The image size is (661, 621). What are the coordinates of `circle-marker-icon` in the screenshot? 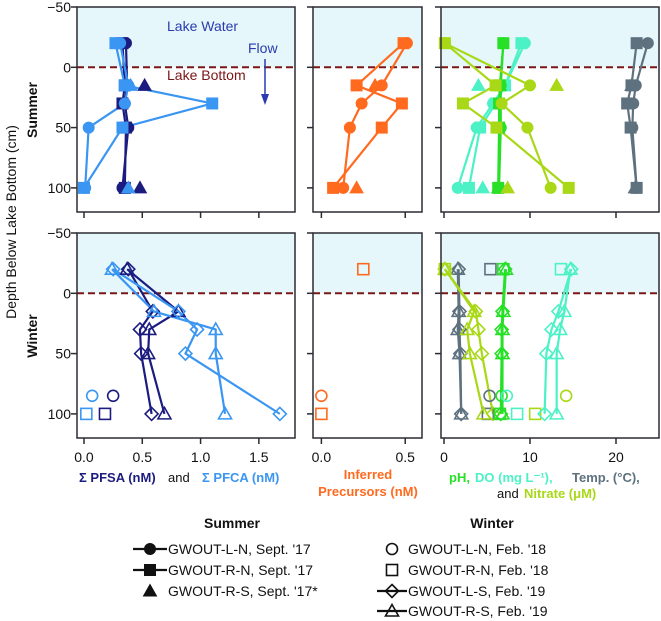 It's located at (392, 549).